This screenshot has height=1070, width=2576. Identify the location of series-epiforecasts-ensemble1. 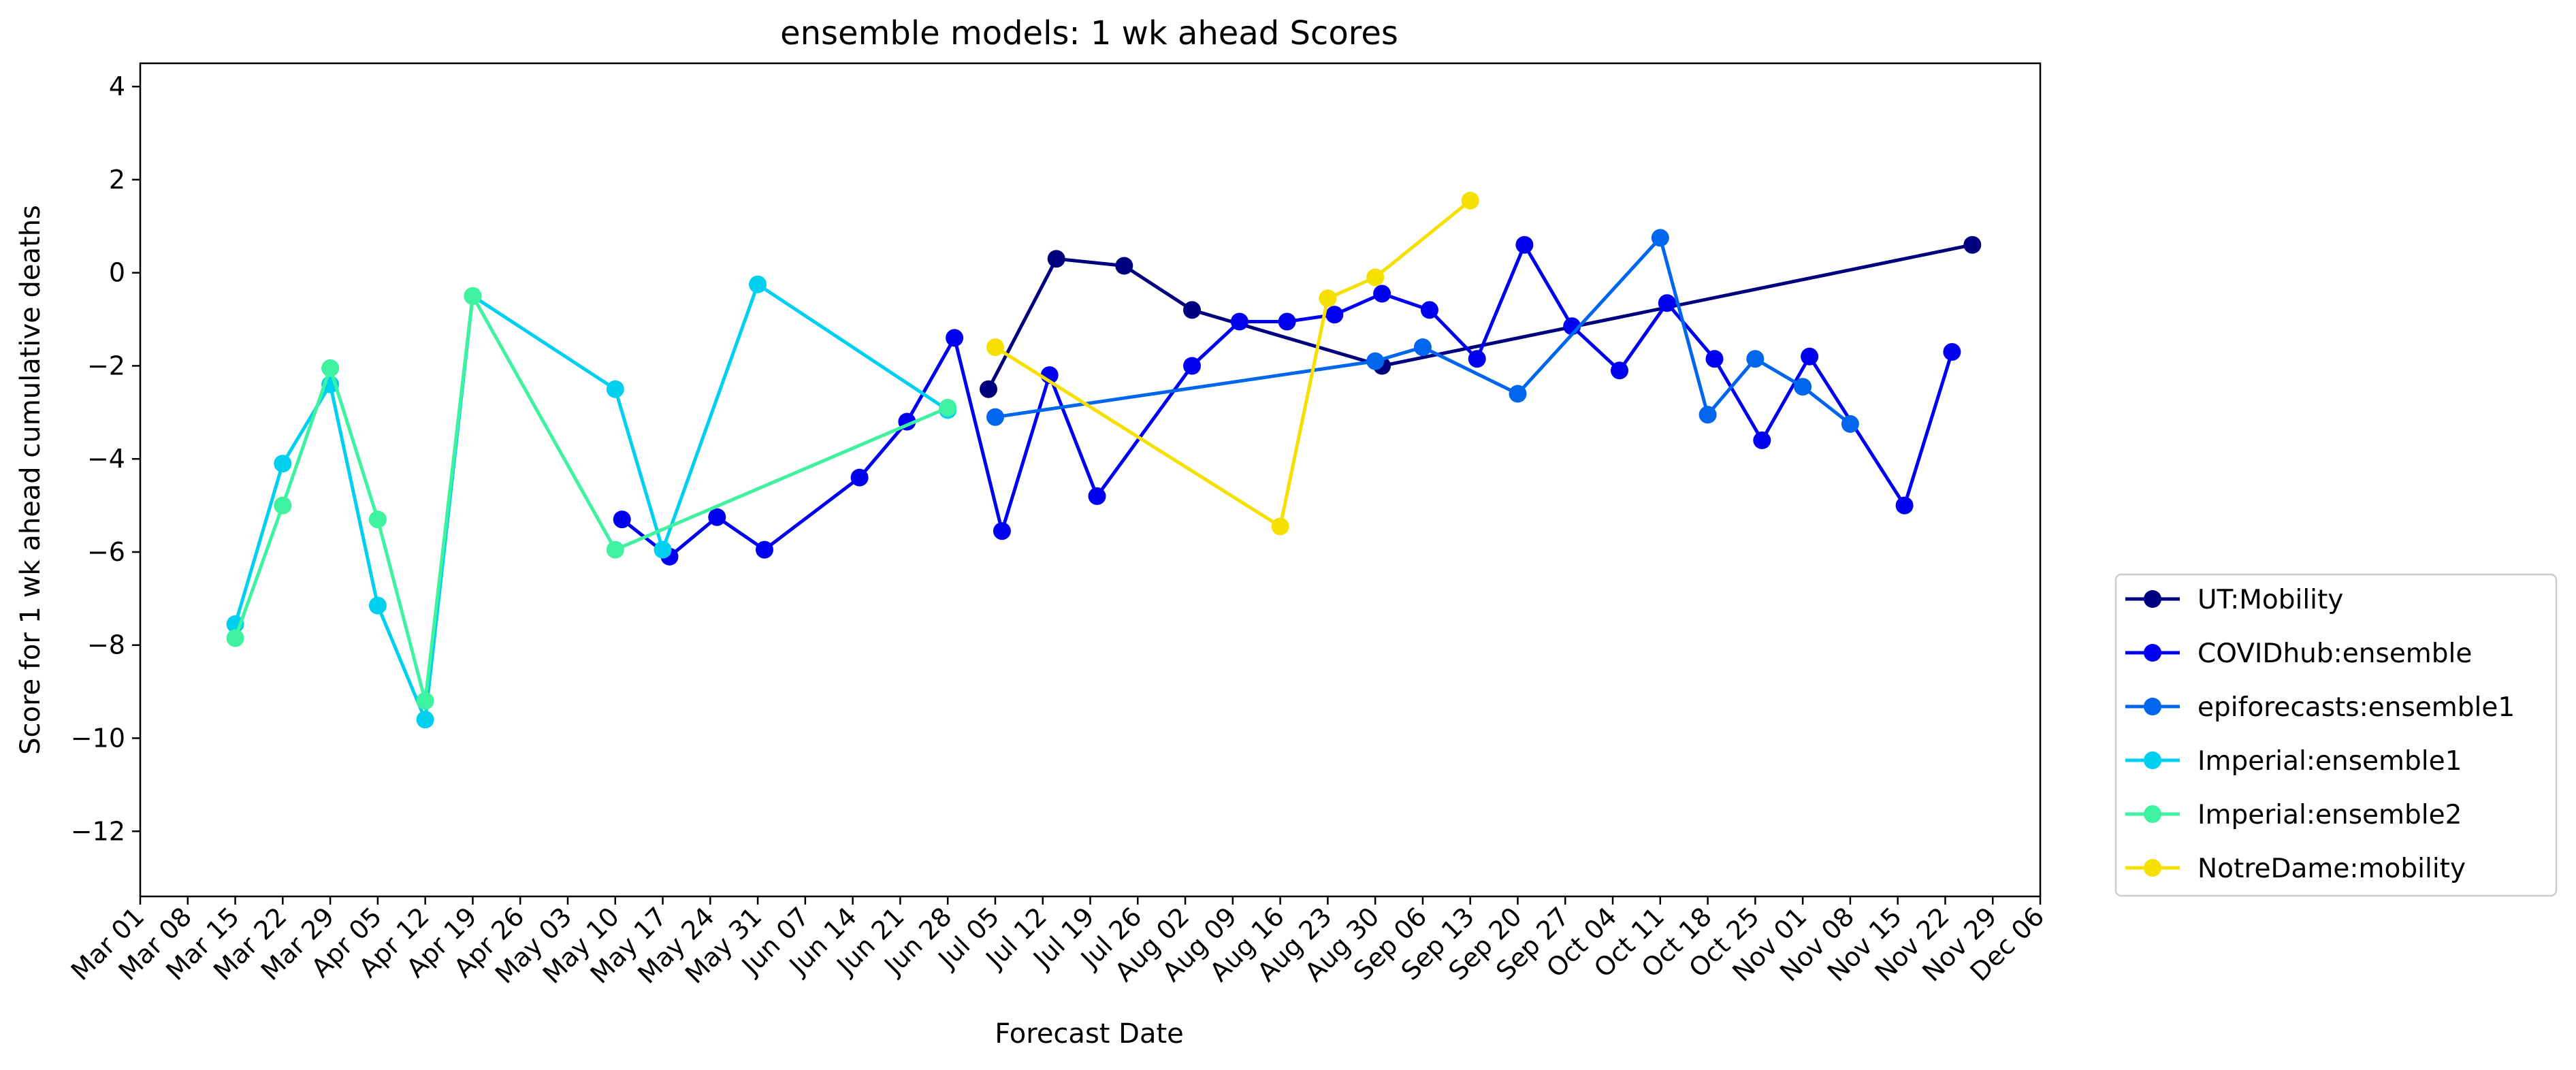
(1423, 331).